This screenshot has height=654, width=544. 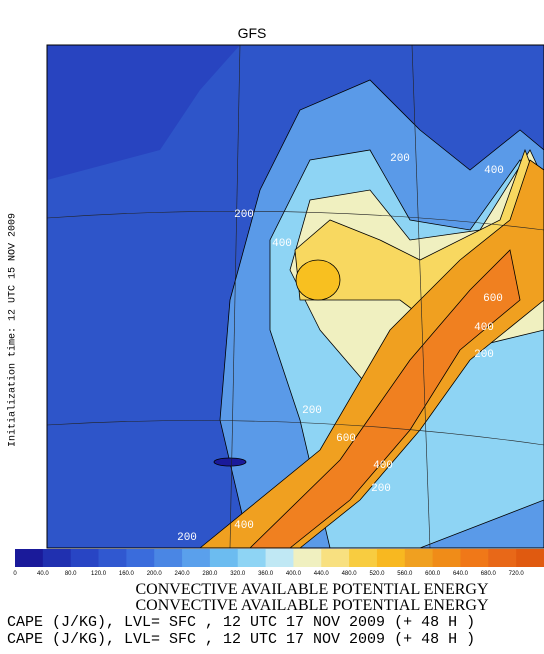 I want to click on colorbar-label: 560.0, so click(x=405, y=574).